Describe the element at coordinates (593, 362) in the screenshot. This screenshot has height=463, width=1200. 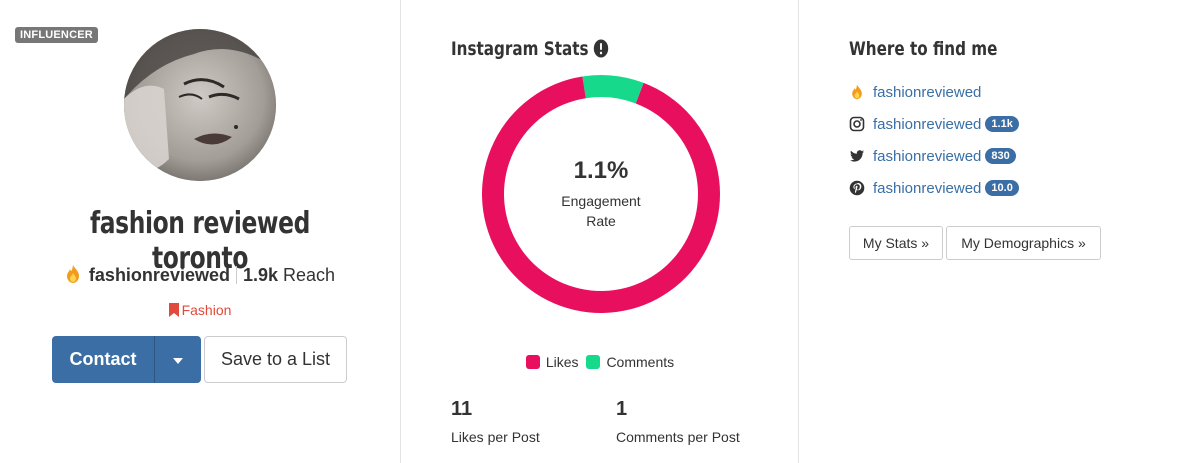
I see `comments-swatch` at that location.